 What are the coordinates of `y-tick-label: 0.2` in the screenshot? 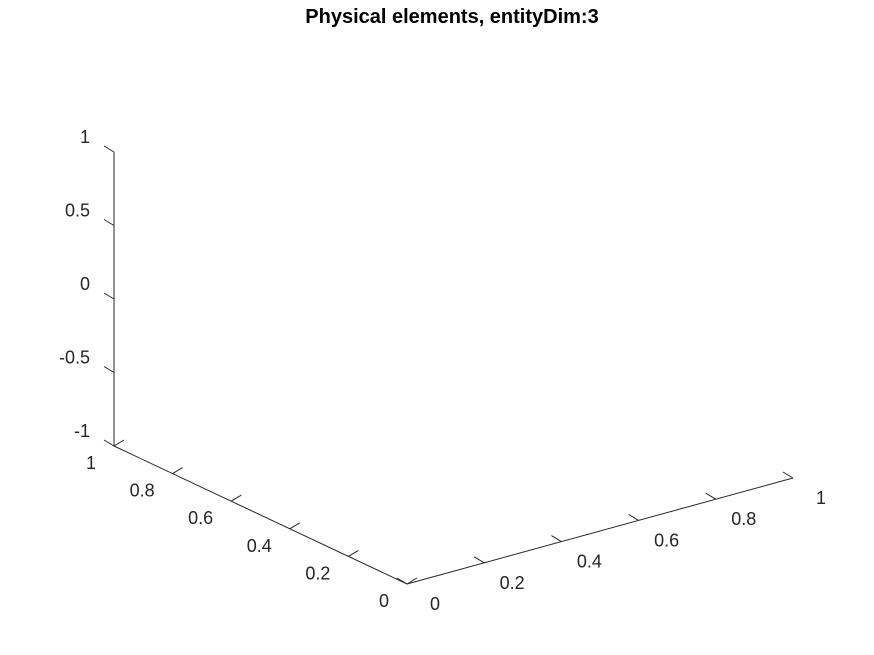 It's located at (317, 573).